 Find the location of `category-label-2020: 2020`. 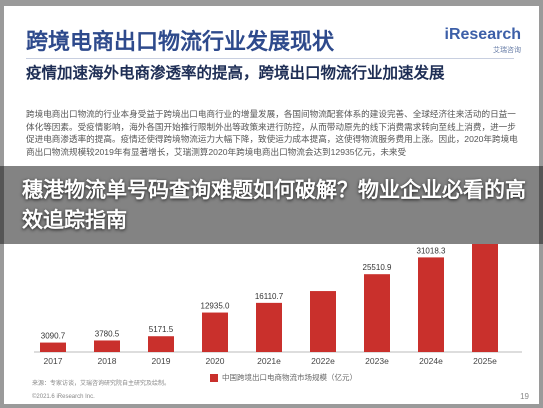

category-label-2020: 2020 is located at coordinates (215, 361).